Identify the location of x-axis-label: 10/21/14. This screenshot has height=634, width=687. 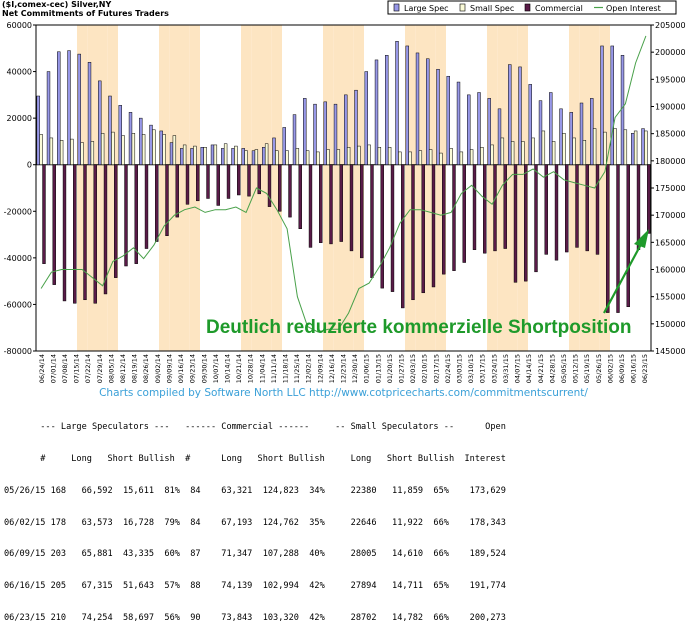
(239, 368).